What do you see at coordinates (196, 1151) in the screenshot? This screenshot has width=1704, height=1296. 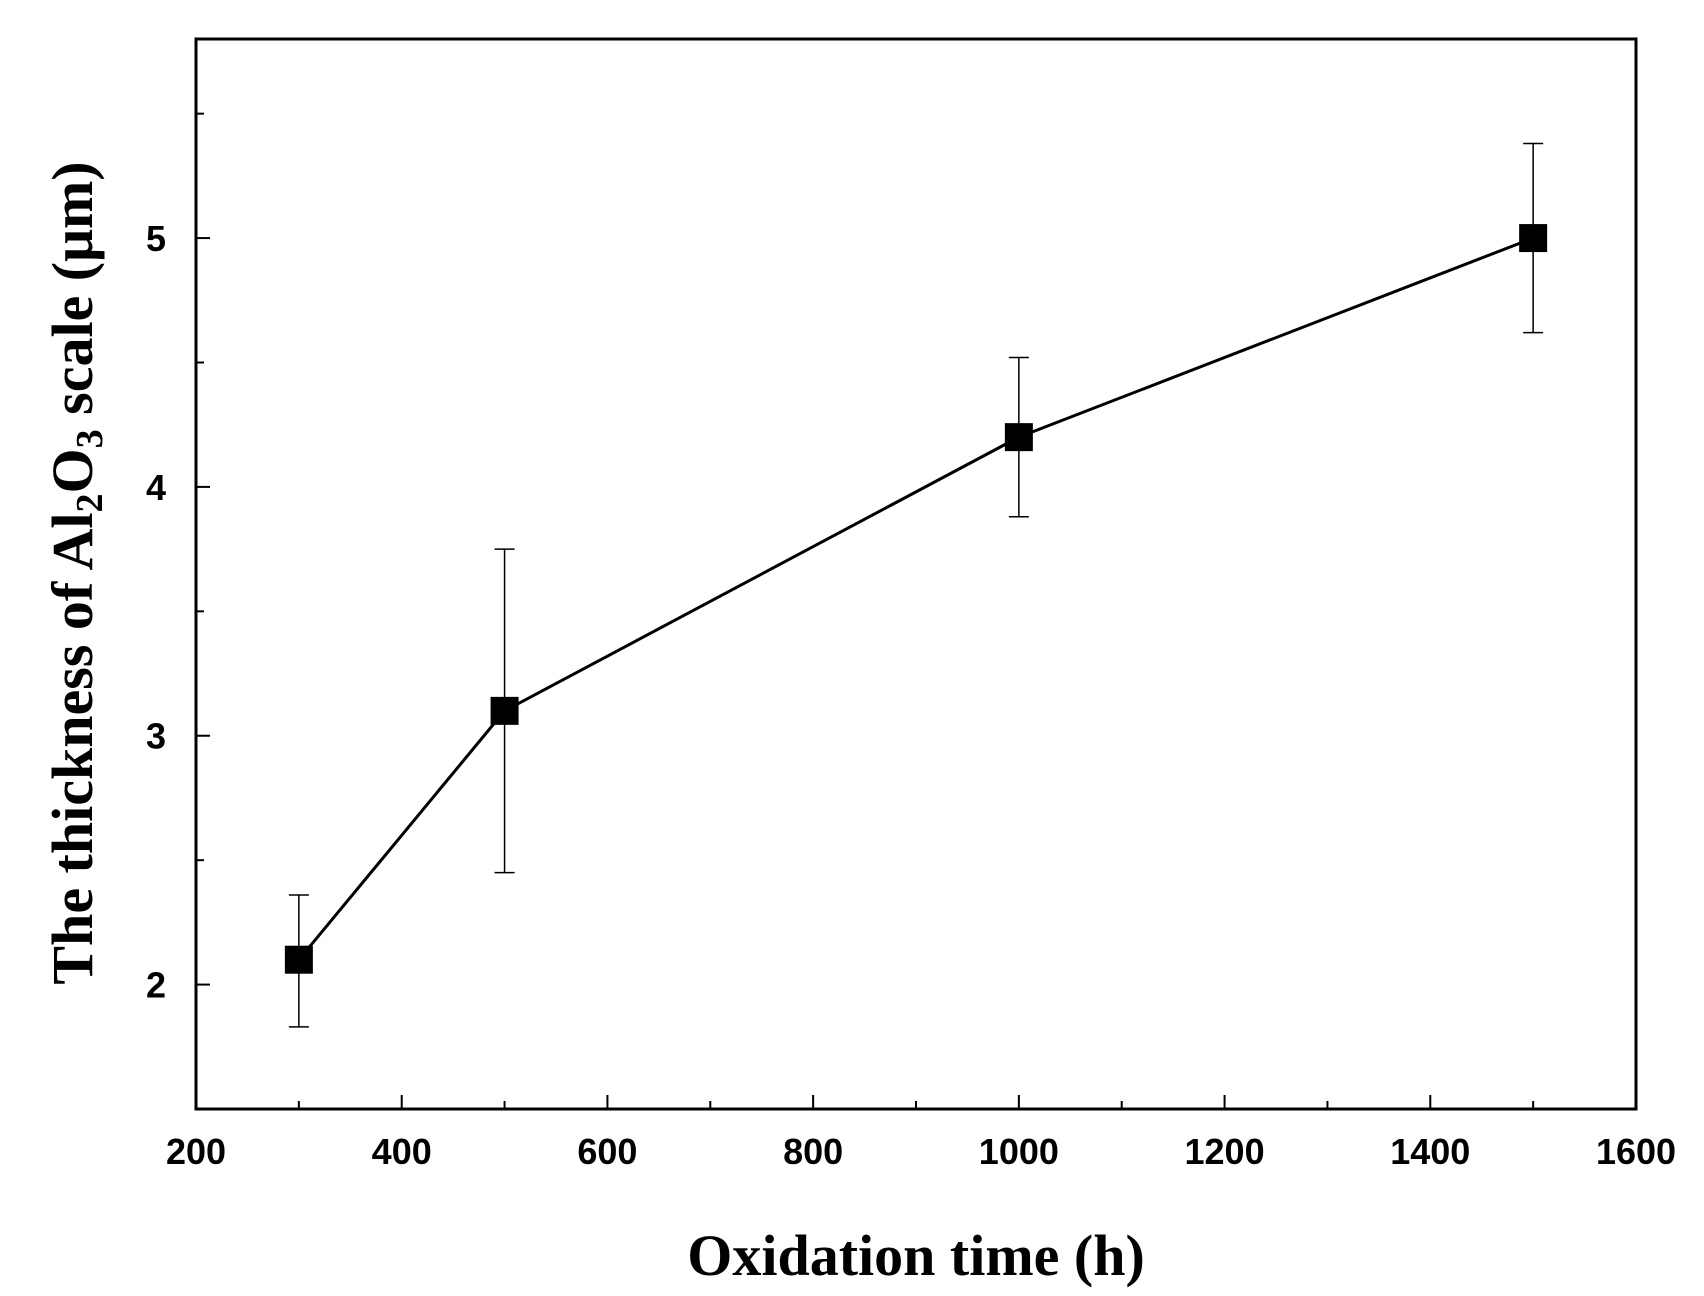 I see `x-tick-label-200: 200` at bounding box center [196, 1151].